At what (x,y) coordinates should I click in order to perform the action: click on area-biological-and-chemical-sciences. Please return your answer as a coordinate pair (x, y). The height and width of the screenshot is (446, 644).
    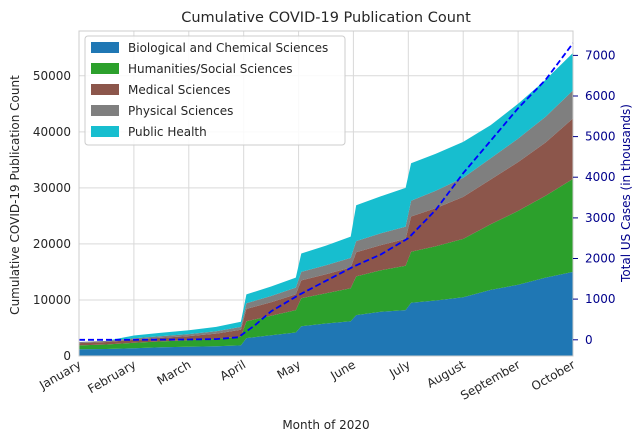
    Looking at the image, I should click on (326, 313).